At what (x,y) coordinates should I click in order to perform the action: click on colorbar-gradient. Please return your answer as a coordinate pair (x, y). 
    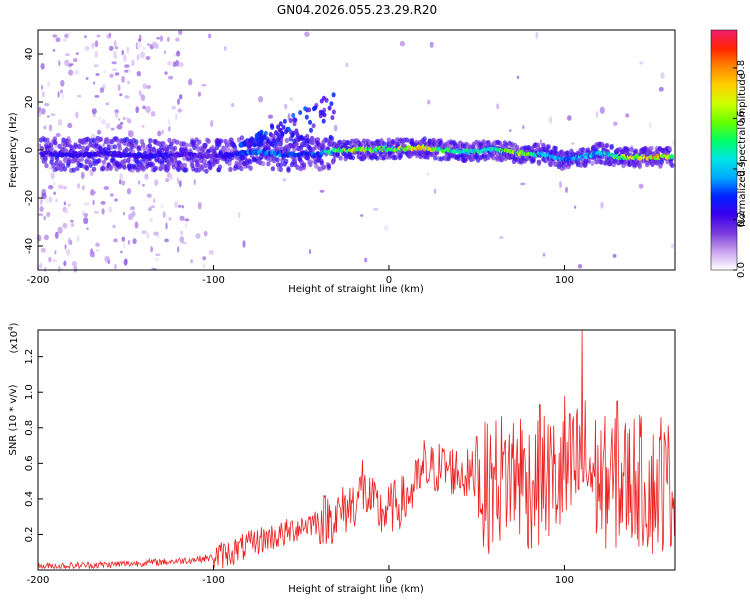
    Looking at the image, I should click on (724, 150).